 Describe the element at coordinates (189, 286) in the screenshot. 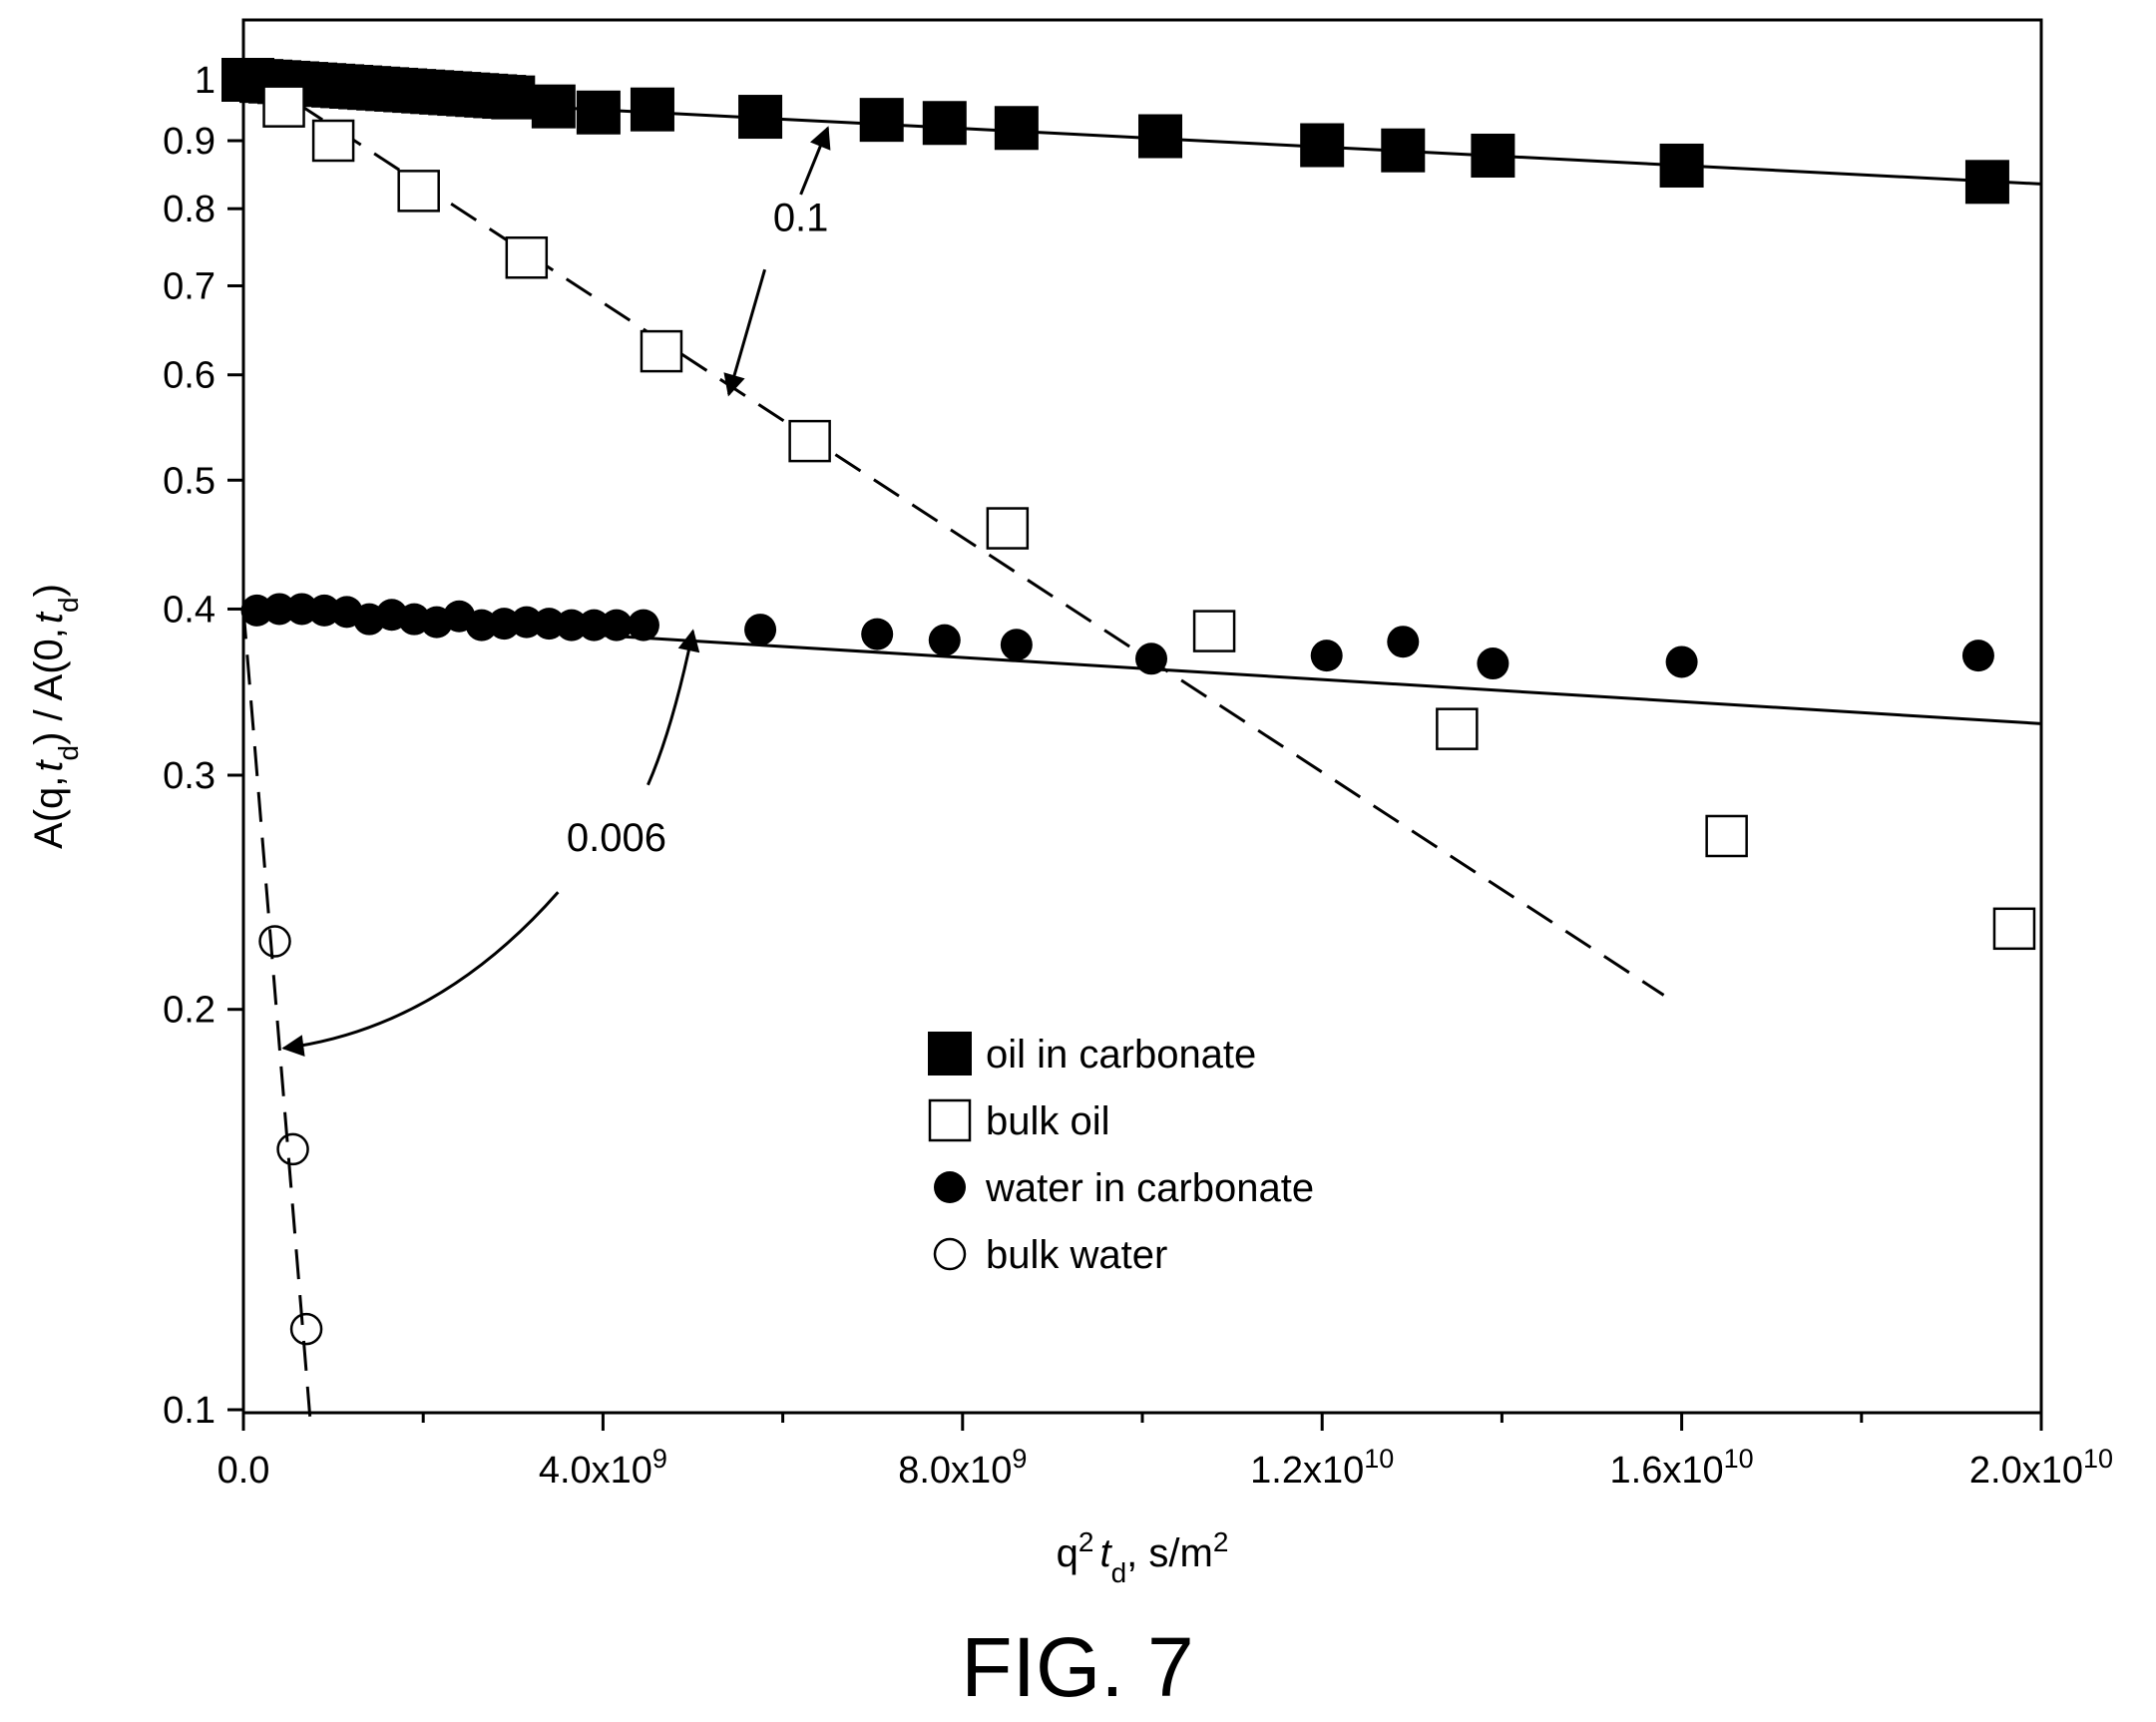

I see `y-tick-label: 0.7` at that location.